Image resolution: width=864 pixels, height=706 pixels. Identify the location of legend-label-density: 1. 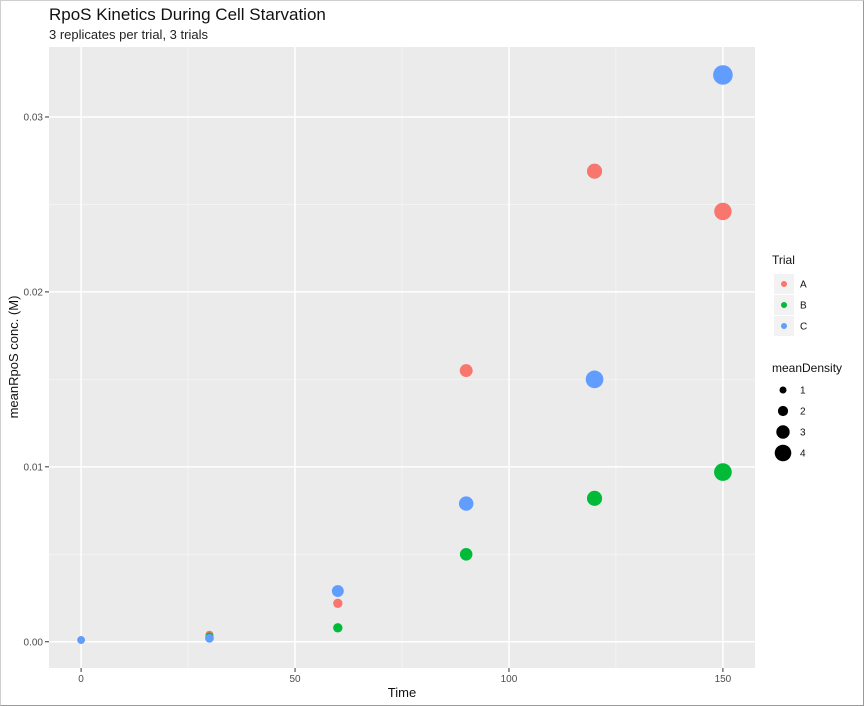
(803, 391).